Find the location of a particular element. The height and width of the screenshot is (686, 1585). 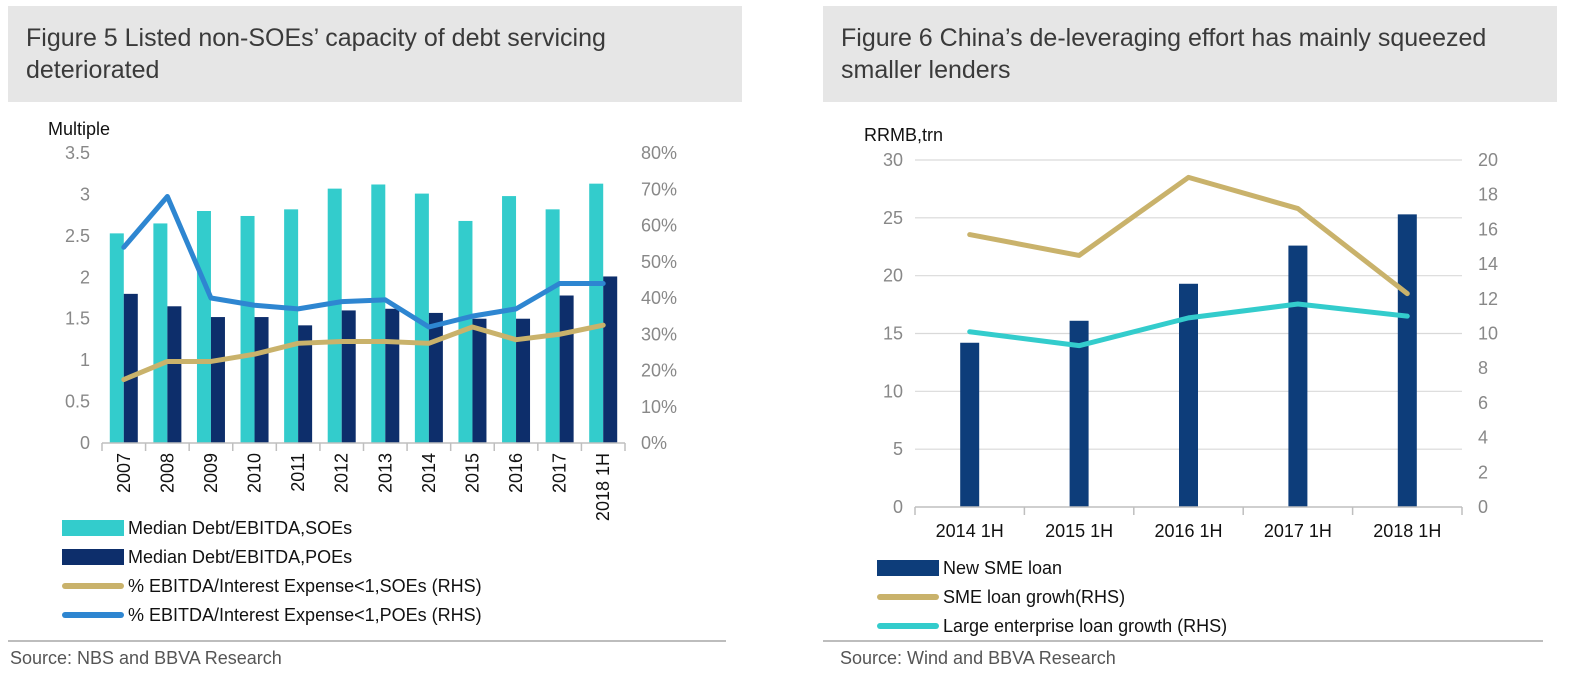

fig5-legend-item: Median Debt/EBITDA,SOEs is located at coordinates (272, 528).